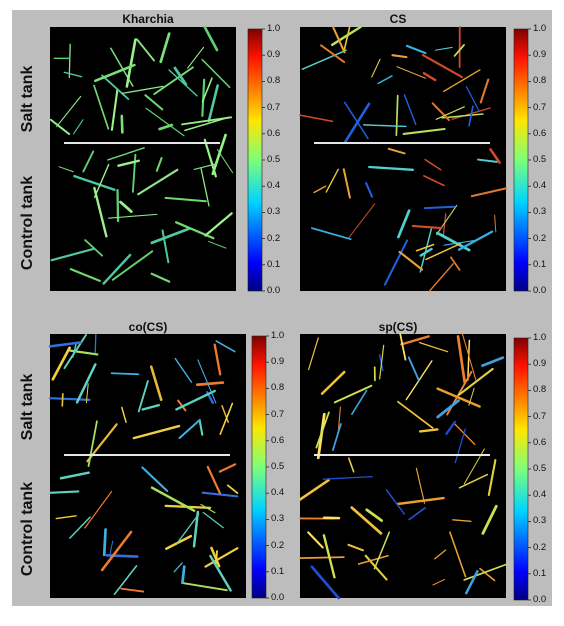  Describe the element at coordinates (286, 467) in the screenshot. I see `colorbar-ticks-3: 1.0 0.9 0.8 0.7 0.6 0.5 0.4 0.3 0.2 0.1 0.0` at that location.